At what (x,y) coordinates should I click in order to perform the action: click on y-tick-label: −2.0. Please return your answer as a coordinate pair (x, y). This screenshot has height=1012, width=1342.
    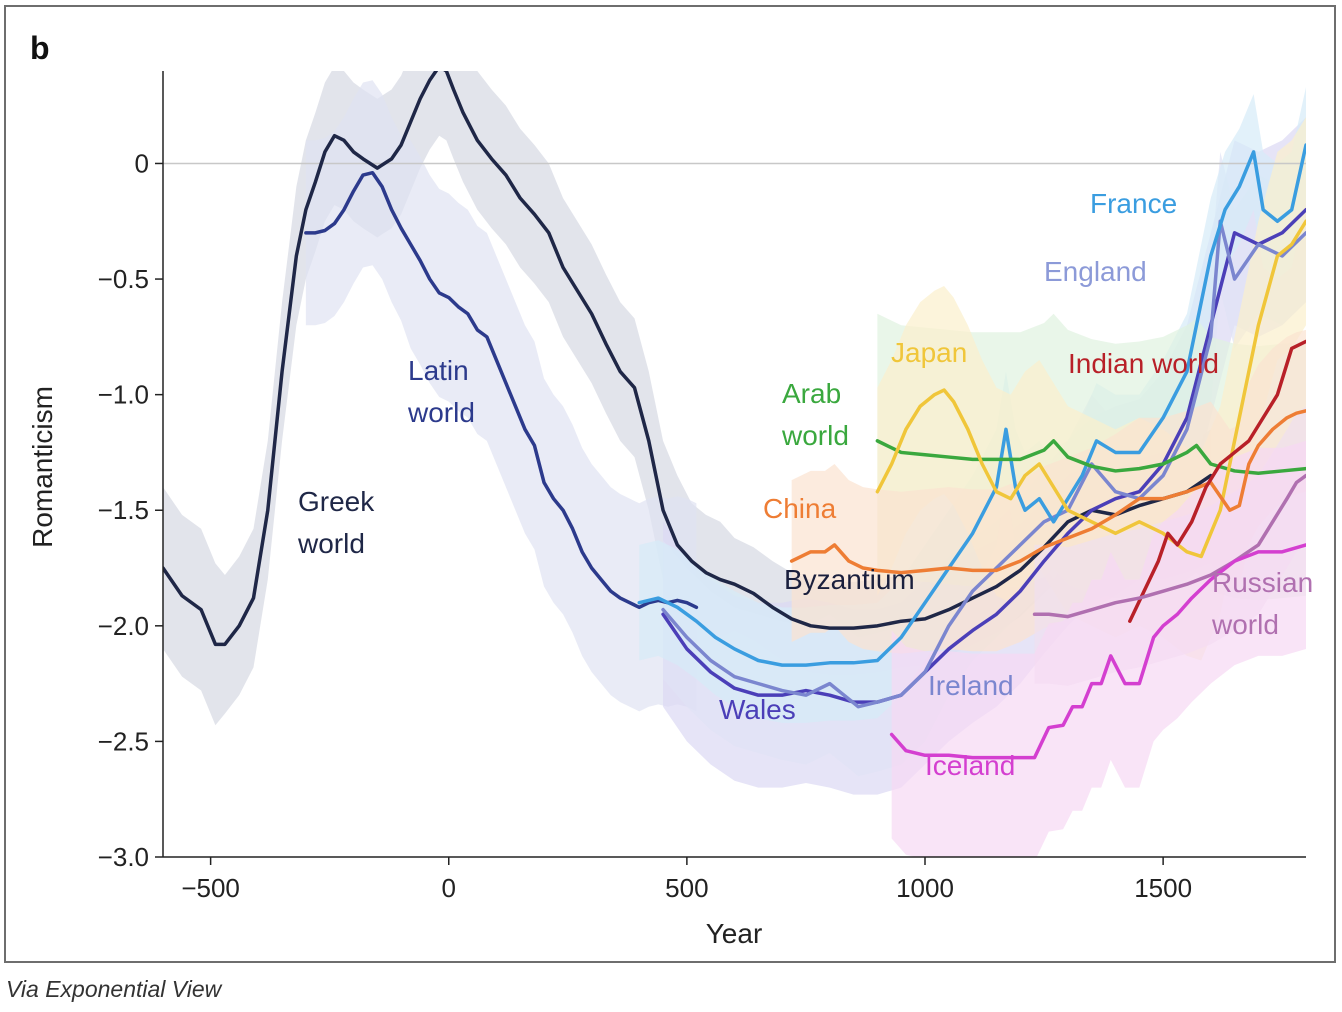
    Looking at the image, I should click on (123, 626).